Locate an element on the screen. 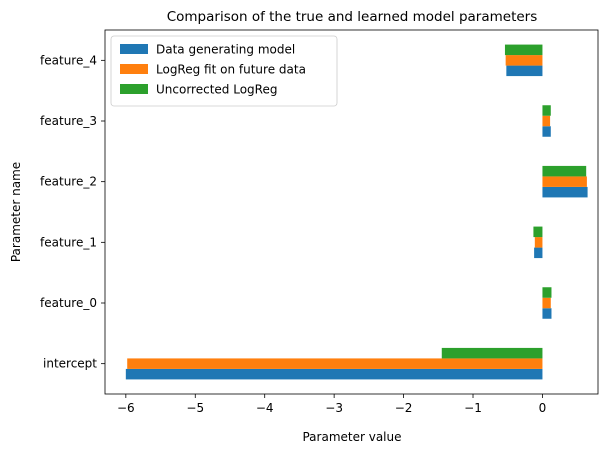 Image resolution: width=611 pixels, height=453 pixels. y-axis-label: Parameter name is located at coordinates (16, 212).